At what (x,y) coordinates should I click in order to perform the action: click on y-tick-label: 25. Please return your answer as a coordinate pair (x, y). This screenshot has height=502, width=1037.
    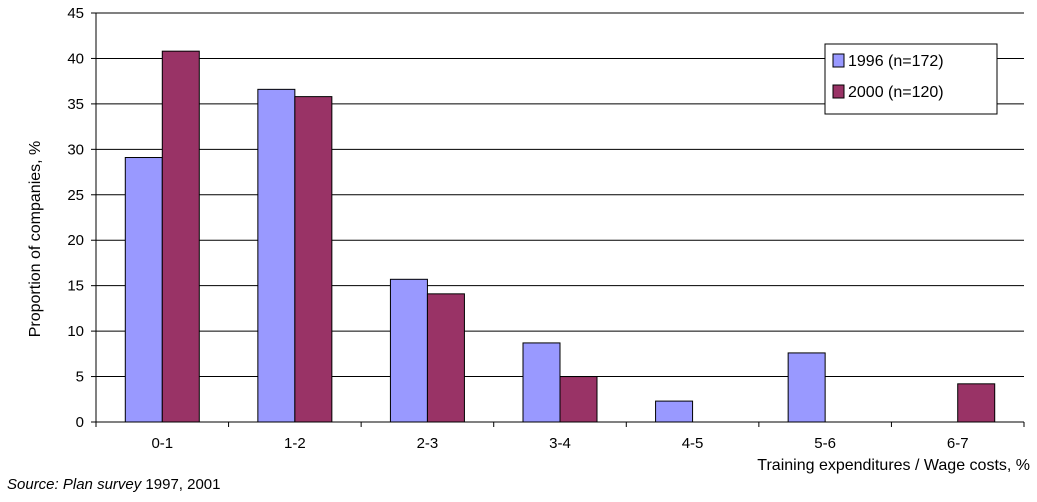
    Looking at the image, I should click on (75, 195).